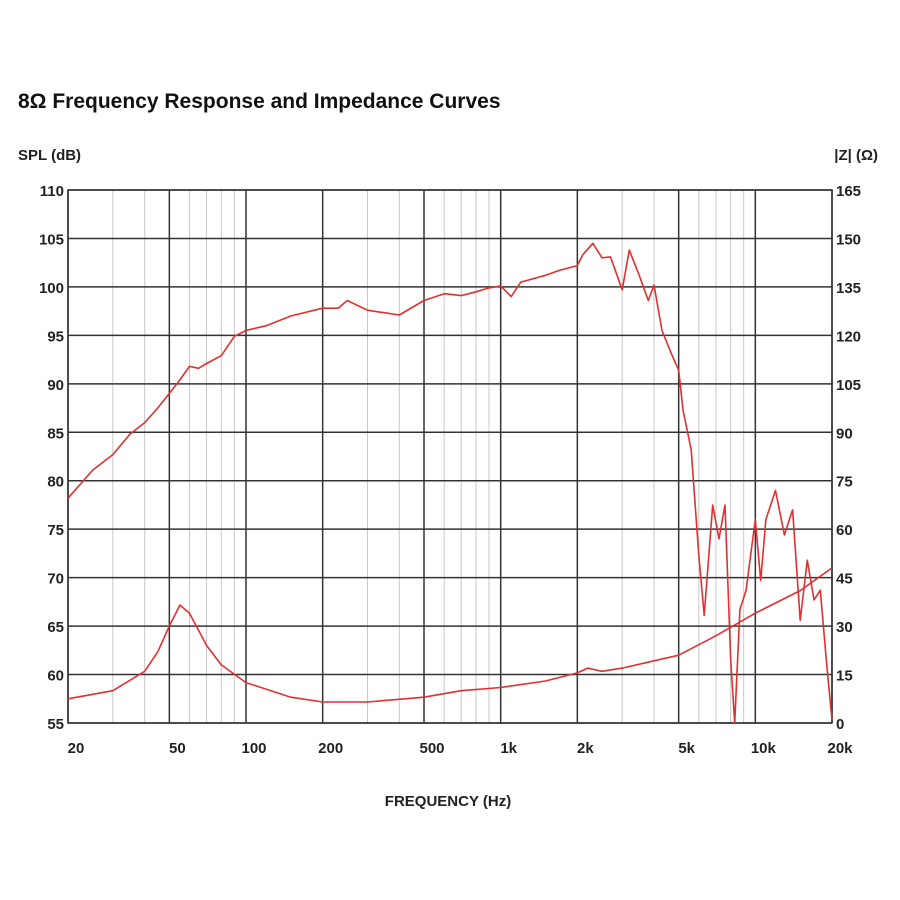  Describe the element at coordinates (55, 724) in the screenshot. I see `y-left-tick-label: 55` at that location.